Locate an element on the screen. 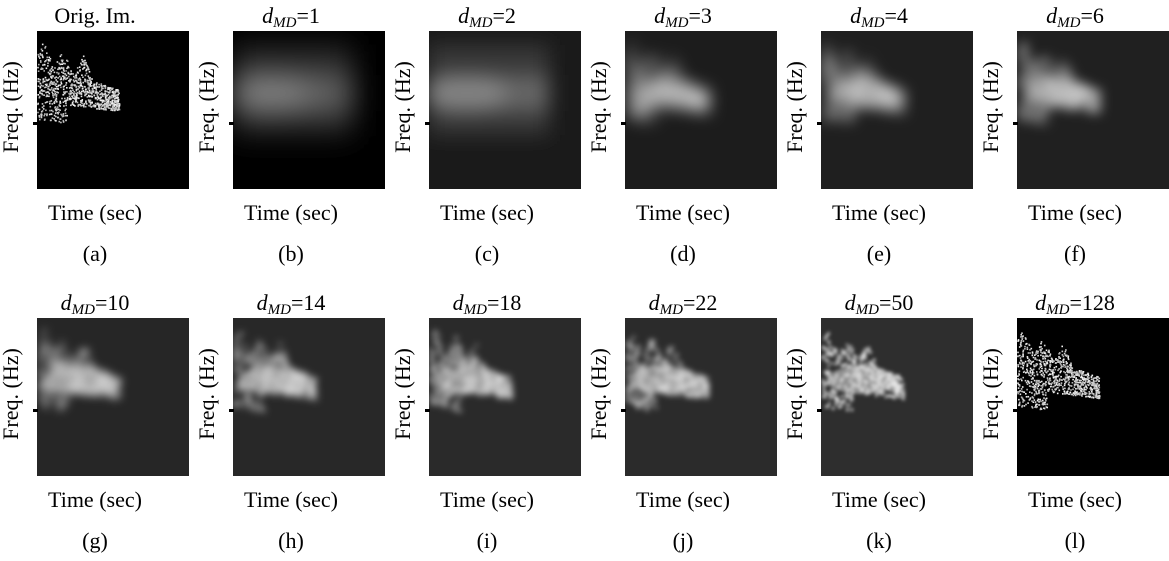  panel: dMD=2 Freq. (Hz) Time (sec) (c) is located at coordinates (486, 137).